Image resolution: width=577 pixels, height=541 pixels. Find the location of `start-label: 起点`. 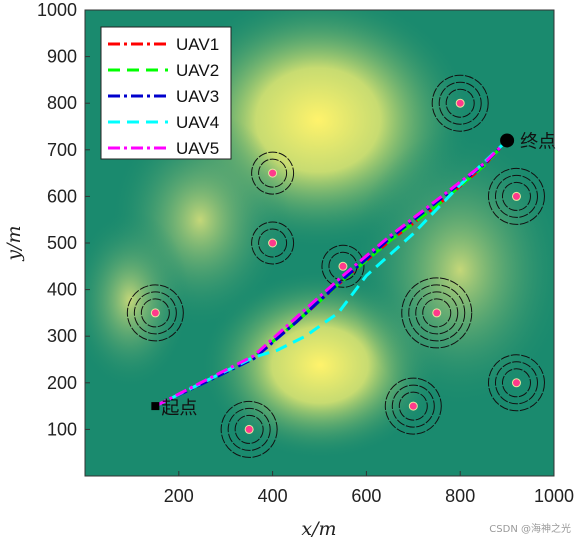

start-label: 起点 is located at coordinates (179, 408).